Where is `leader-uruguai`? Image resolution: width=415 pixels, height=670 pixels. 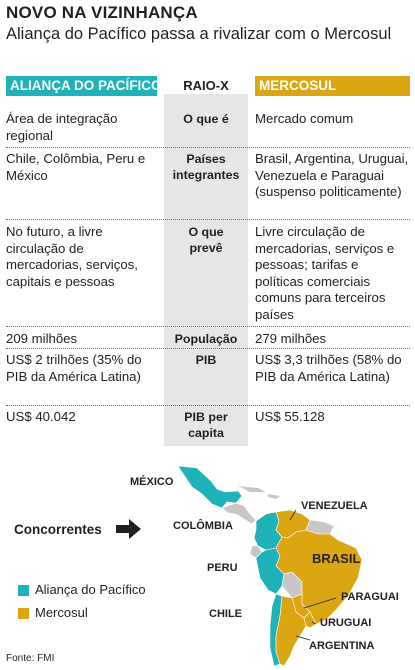 leader-uruguai is located at coordinates (314, 623).